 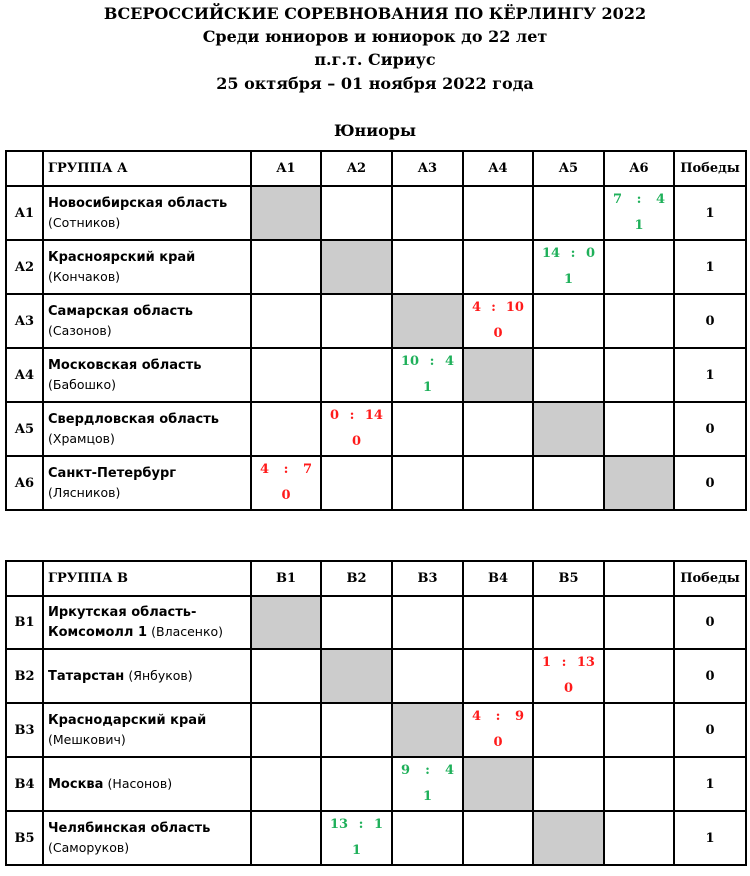 What do you see at coordinates (568, 254) in the screenshot?
I see `score-line: 14:0` at bounding box center [568, 254].